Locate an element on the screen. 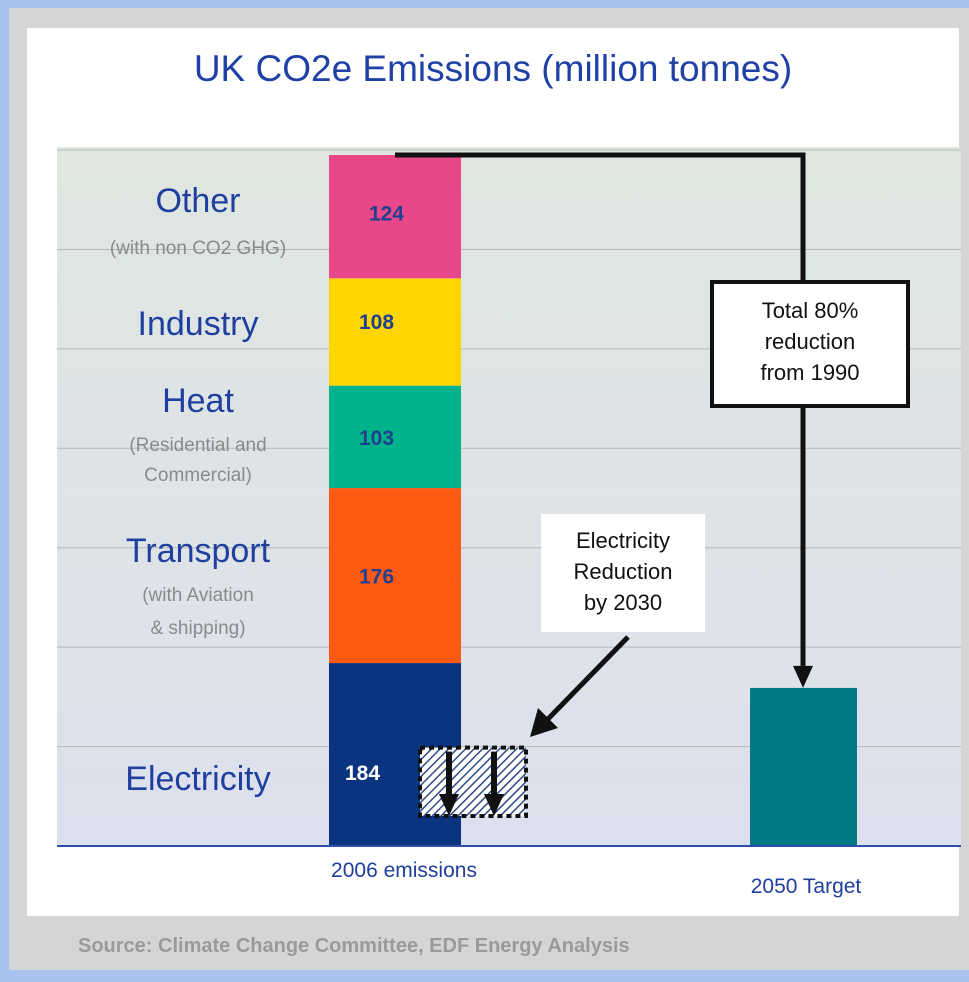  category-label-heat: Heat is located at coordinates (198, 401).